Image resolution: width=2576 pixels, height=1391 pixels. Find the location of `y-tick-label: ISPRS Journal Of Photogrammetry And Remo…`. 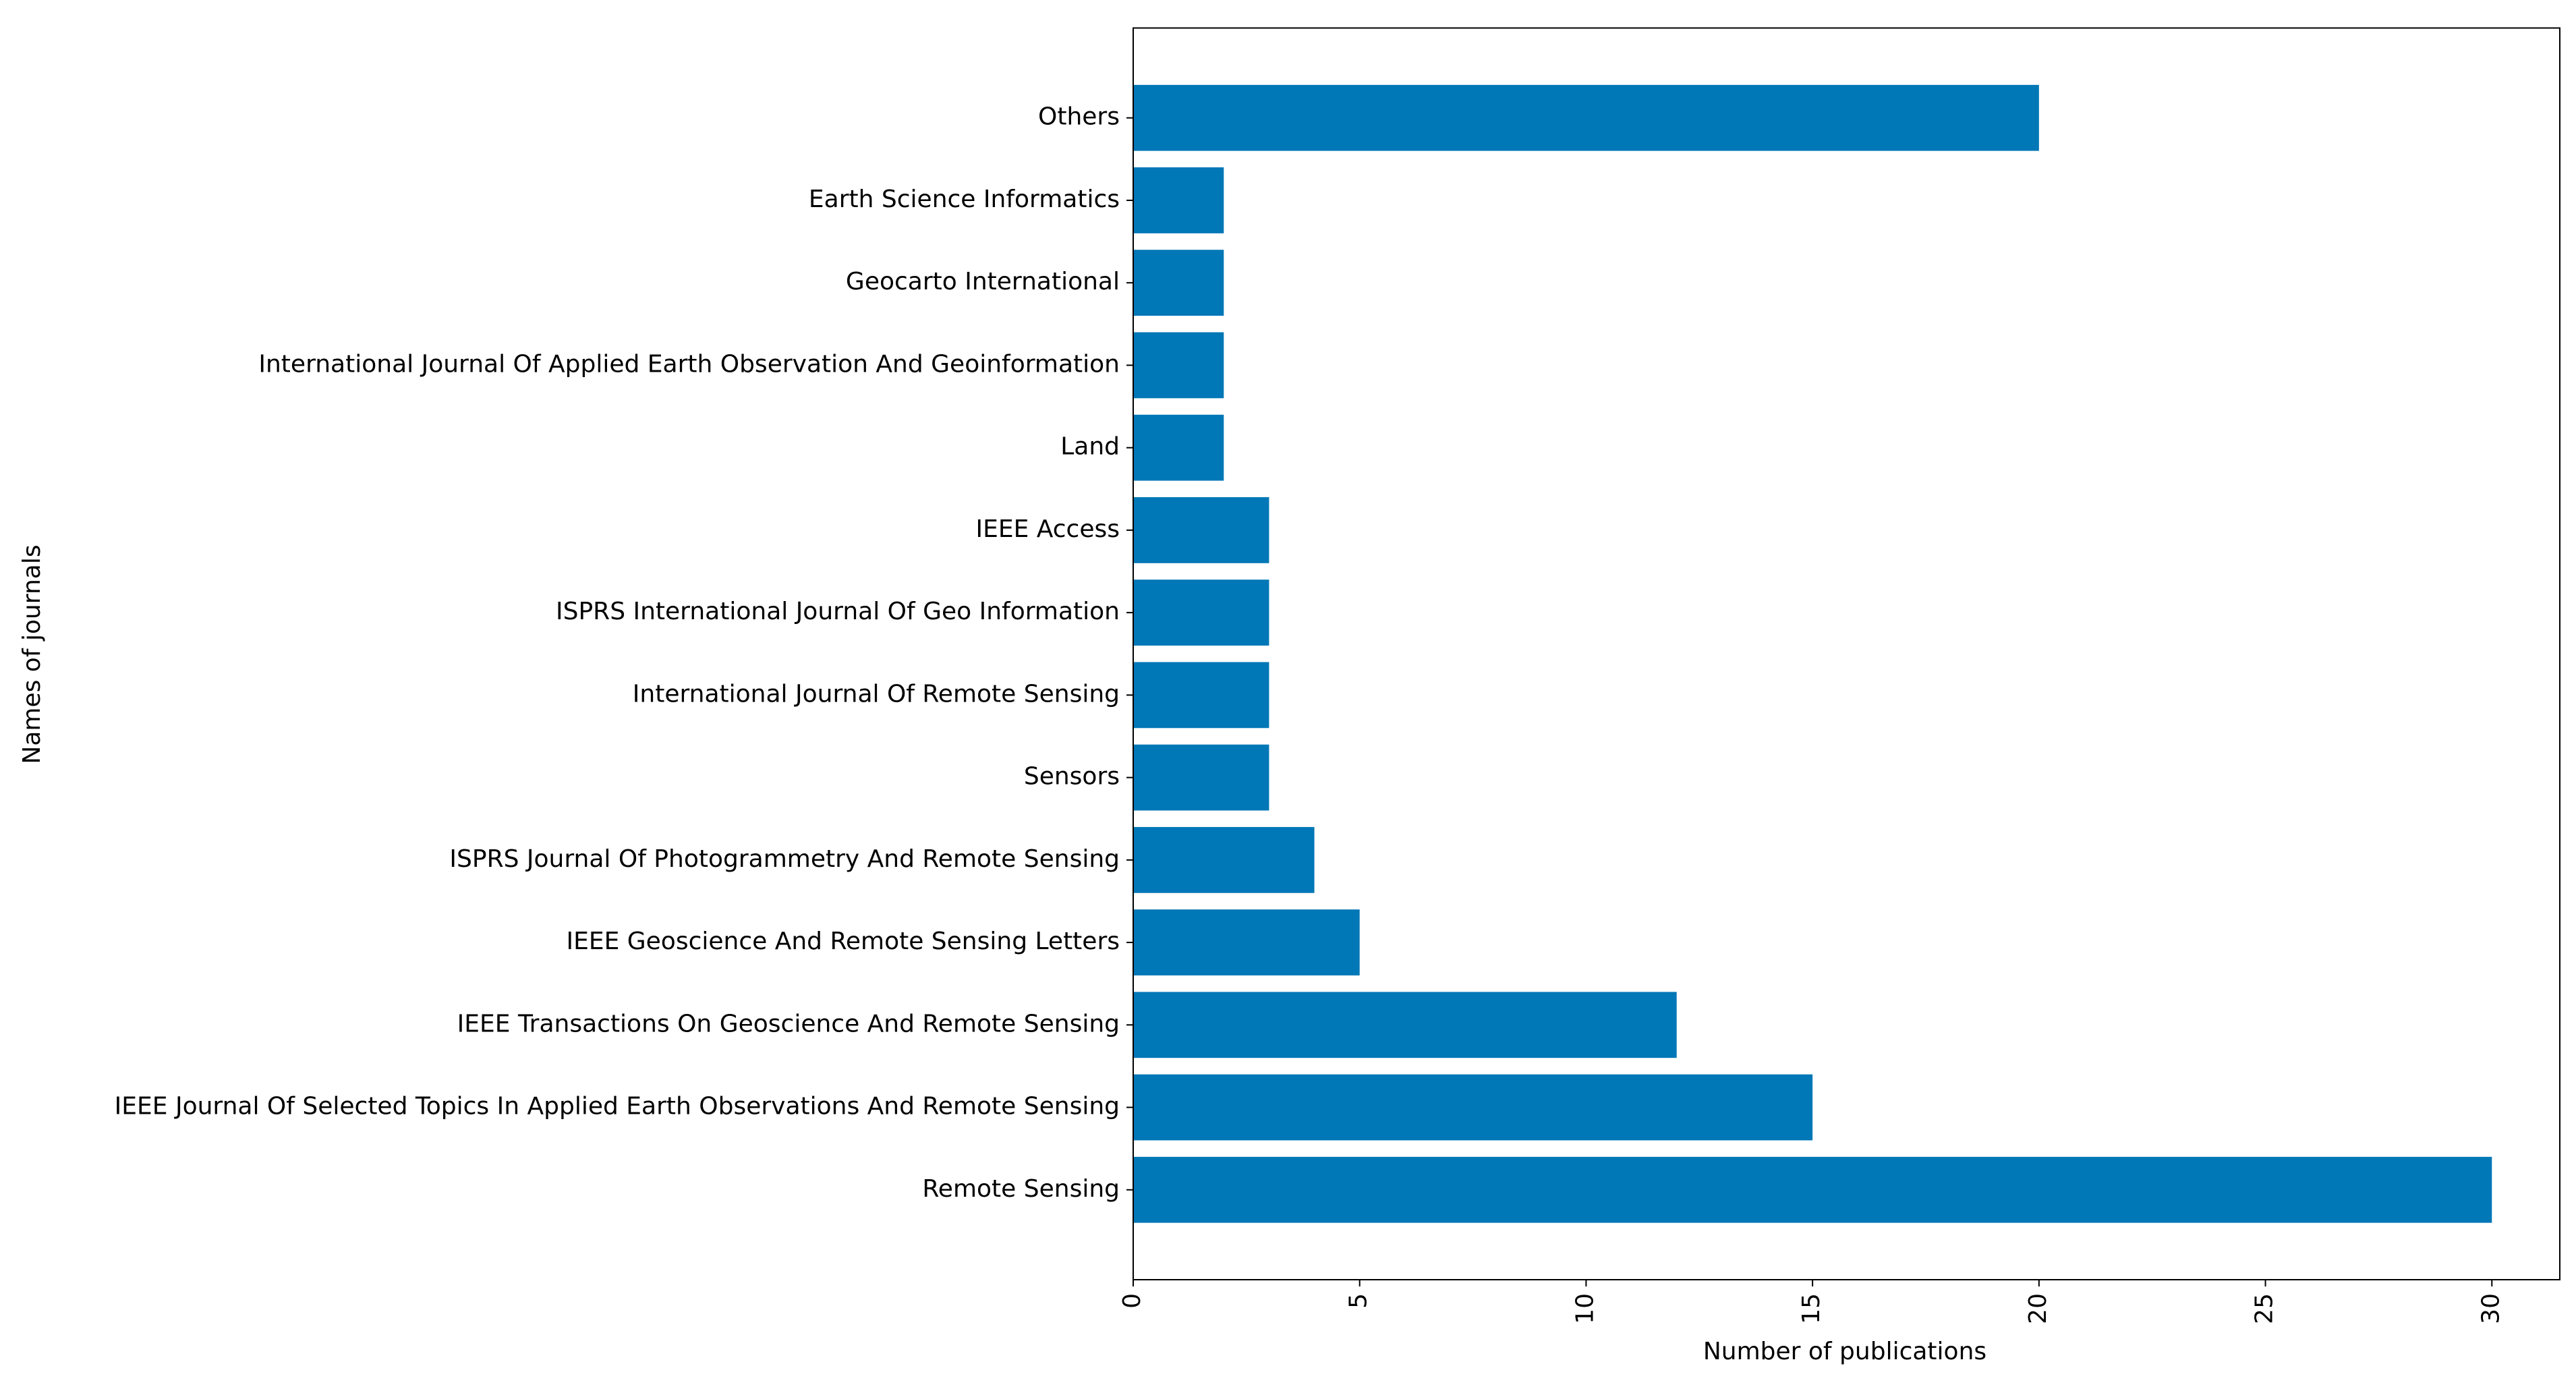

y-tick-label: ISPRS Journal Of Photogrammetry And Remo… is located at coordinates (784, 859).